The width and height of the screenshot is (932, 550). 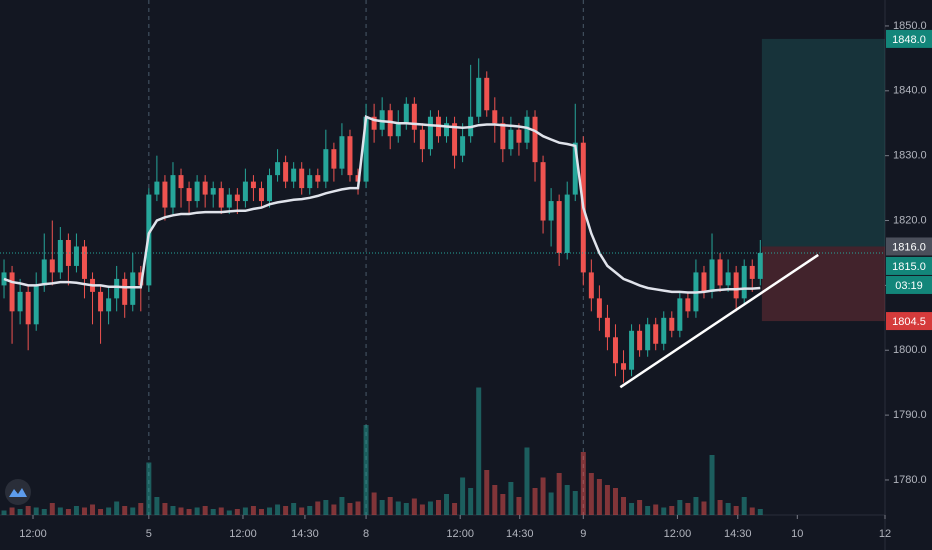 I want to click on x-tick-label: 12:00, so click(x=33, y=534).